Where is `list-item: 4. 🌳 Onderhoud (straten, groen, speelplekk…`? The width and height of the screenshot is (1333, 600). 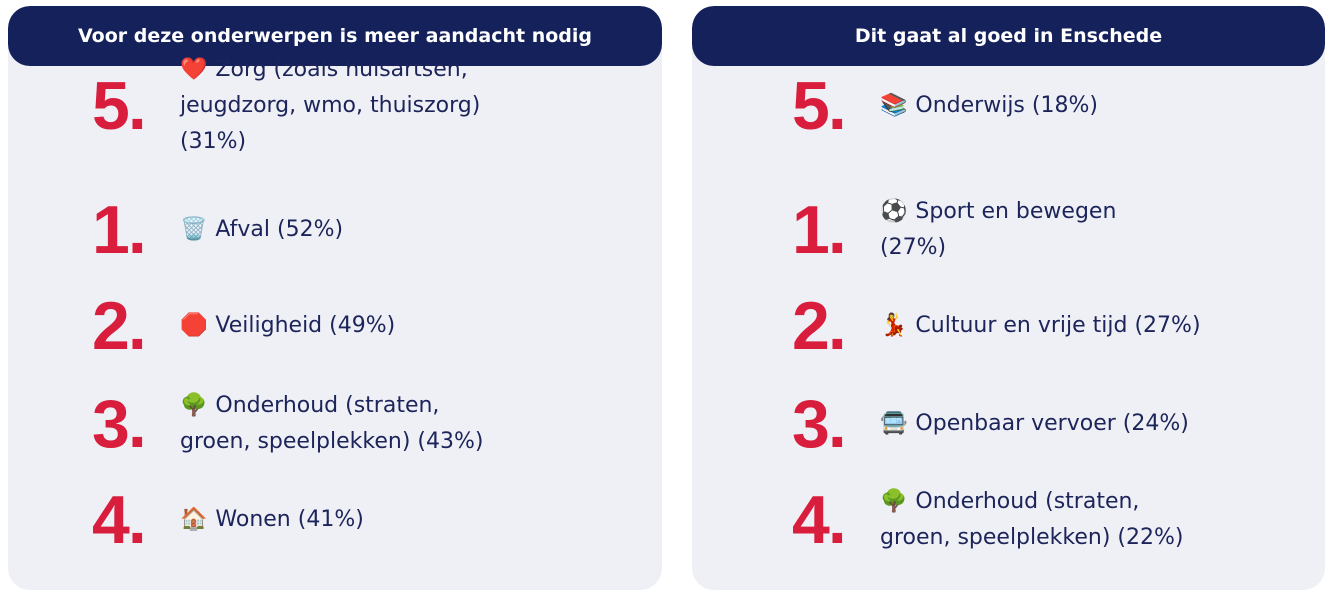
list-item: 4. 🌳 Onderhoud (straten, groen, speelplekk… is located at coordinates (1003, 520).